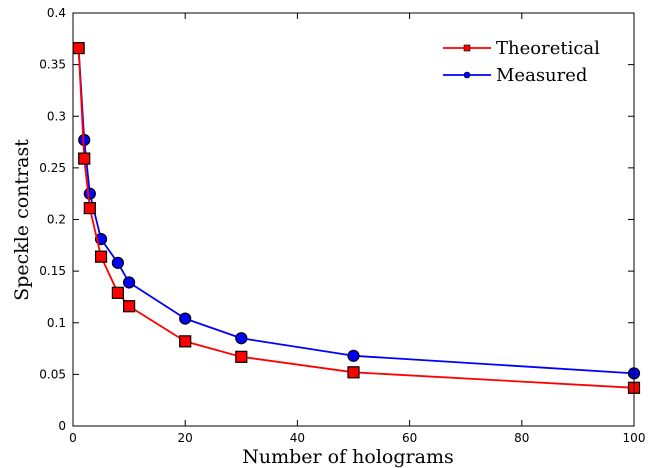 The width and height of the screenshot is (649, 468). What do you see at coordinates (409, 438) in the screenshot?
I see `x-tick-label: 60` at bounding box center [409, 438].